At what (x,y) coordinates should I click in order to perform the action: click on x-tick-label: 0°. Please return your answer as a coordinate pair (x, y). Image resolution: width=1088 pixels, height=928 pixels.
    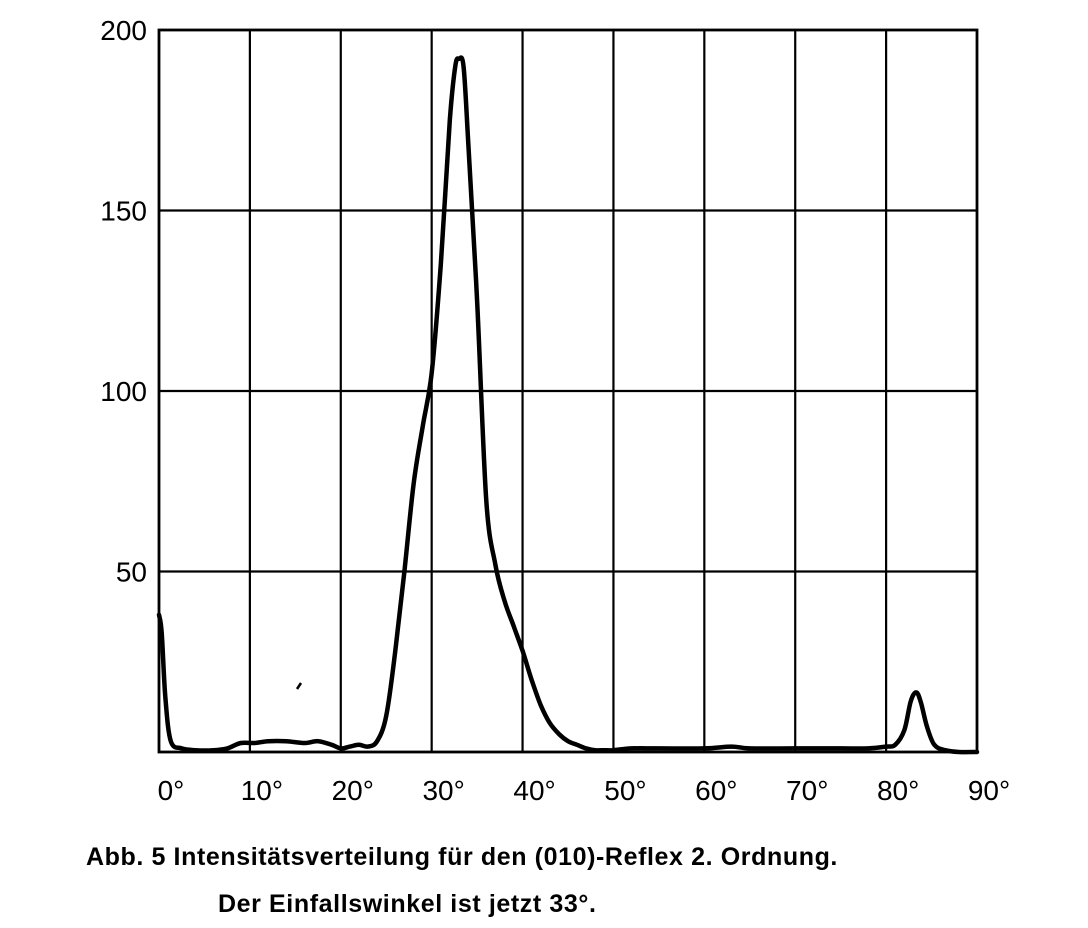
    Looking at the image, I should click on (171, 790).